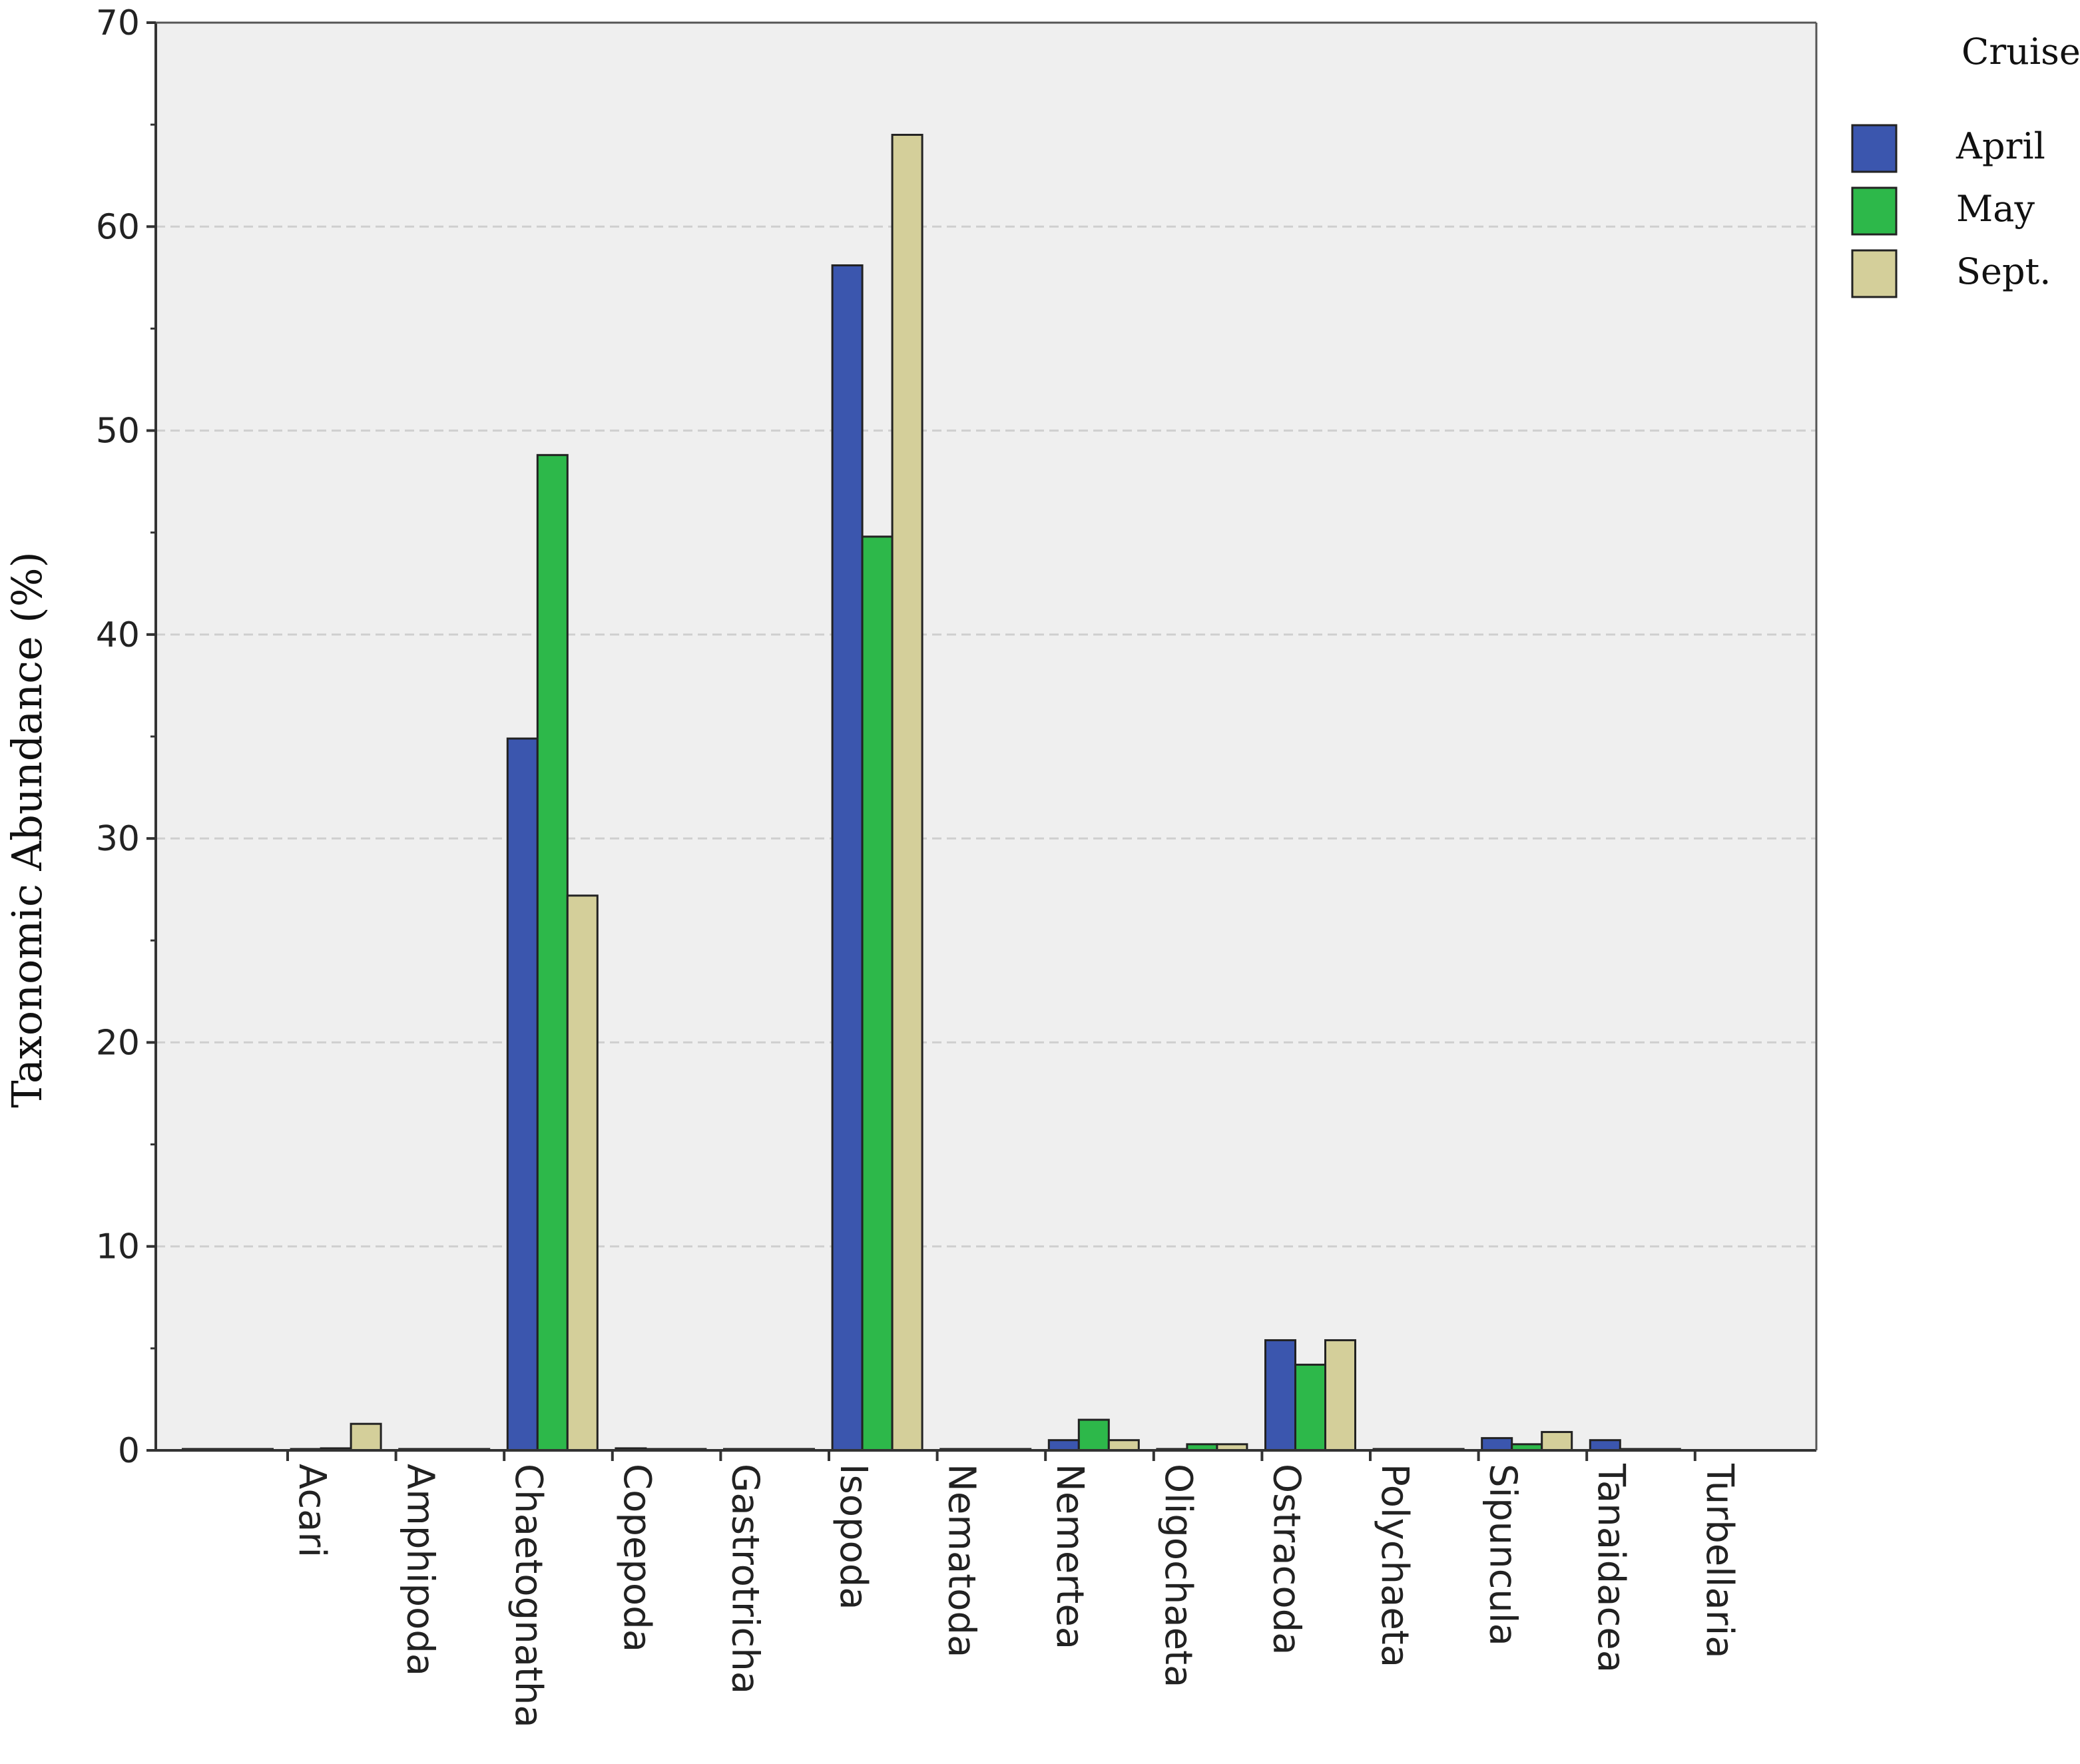 This screenshot has width=2080, height=1764. What do you see at coordinates (1497, 1444) in the screenshot?
I see `bar-tanaidacea-april` at bounding box center [1497, 1444].